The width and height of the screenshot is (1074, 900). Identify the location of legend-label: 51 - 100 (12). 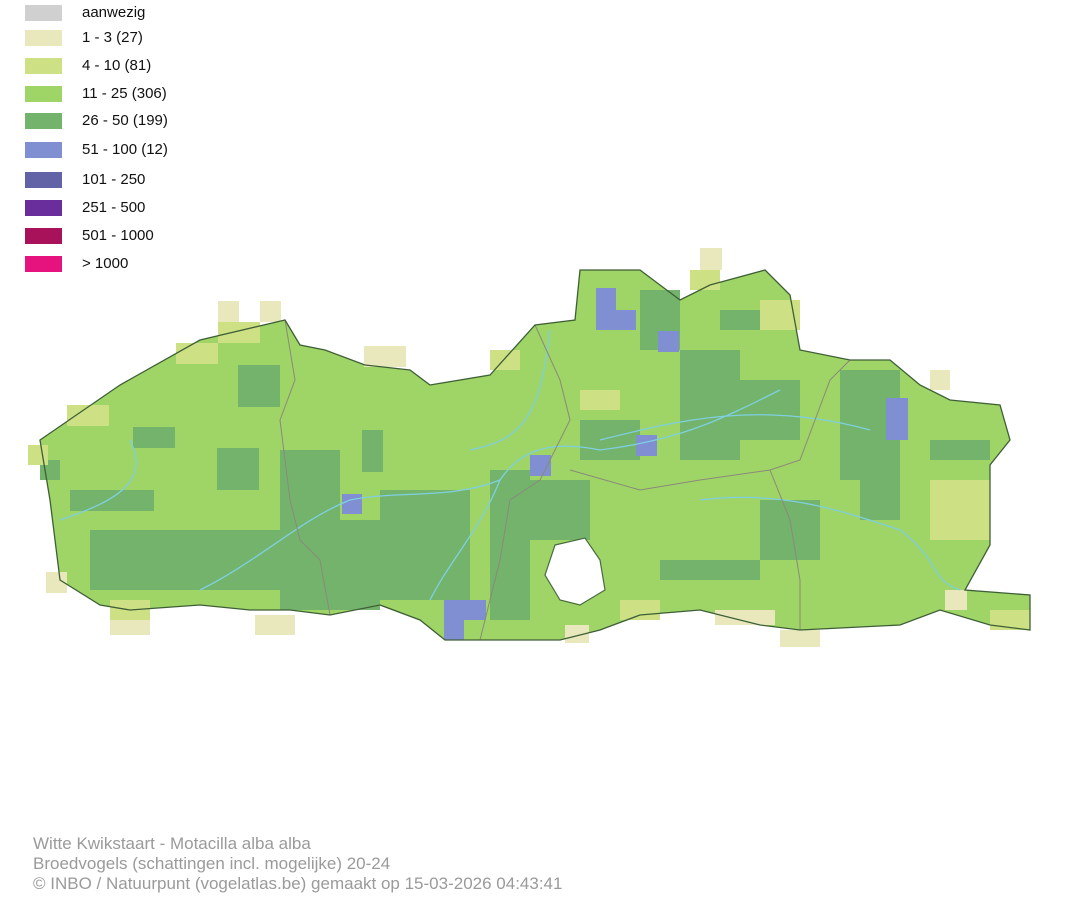
(125, 149).